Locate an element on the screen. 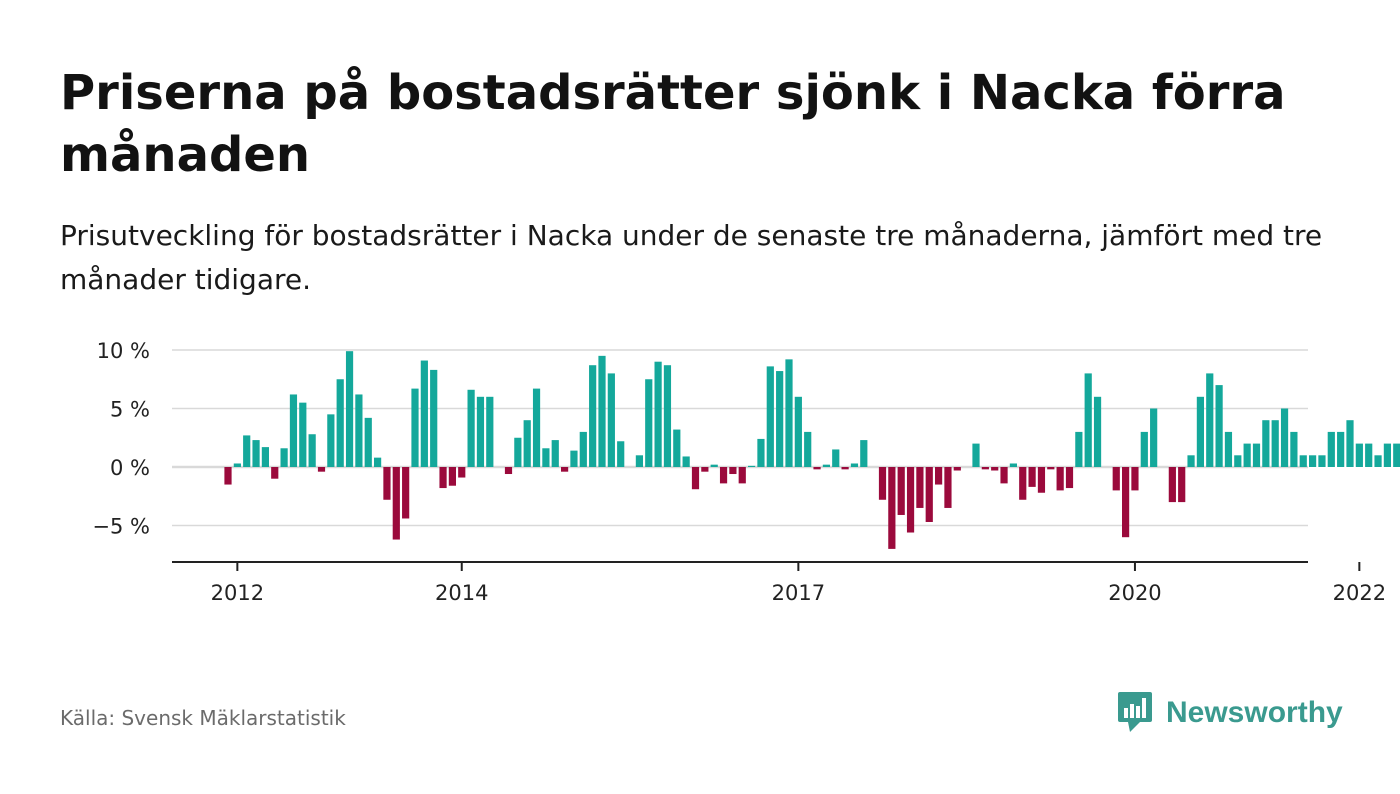 The height and width of the screenshot is (794, 1400). y-tick-label: 0 % is located at coordinates (130, 468).